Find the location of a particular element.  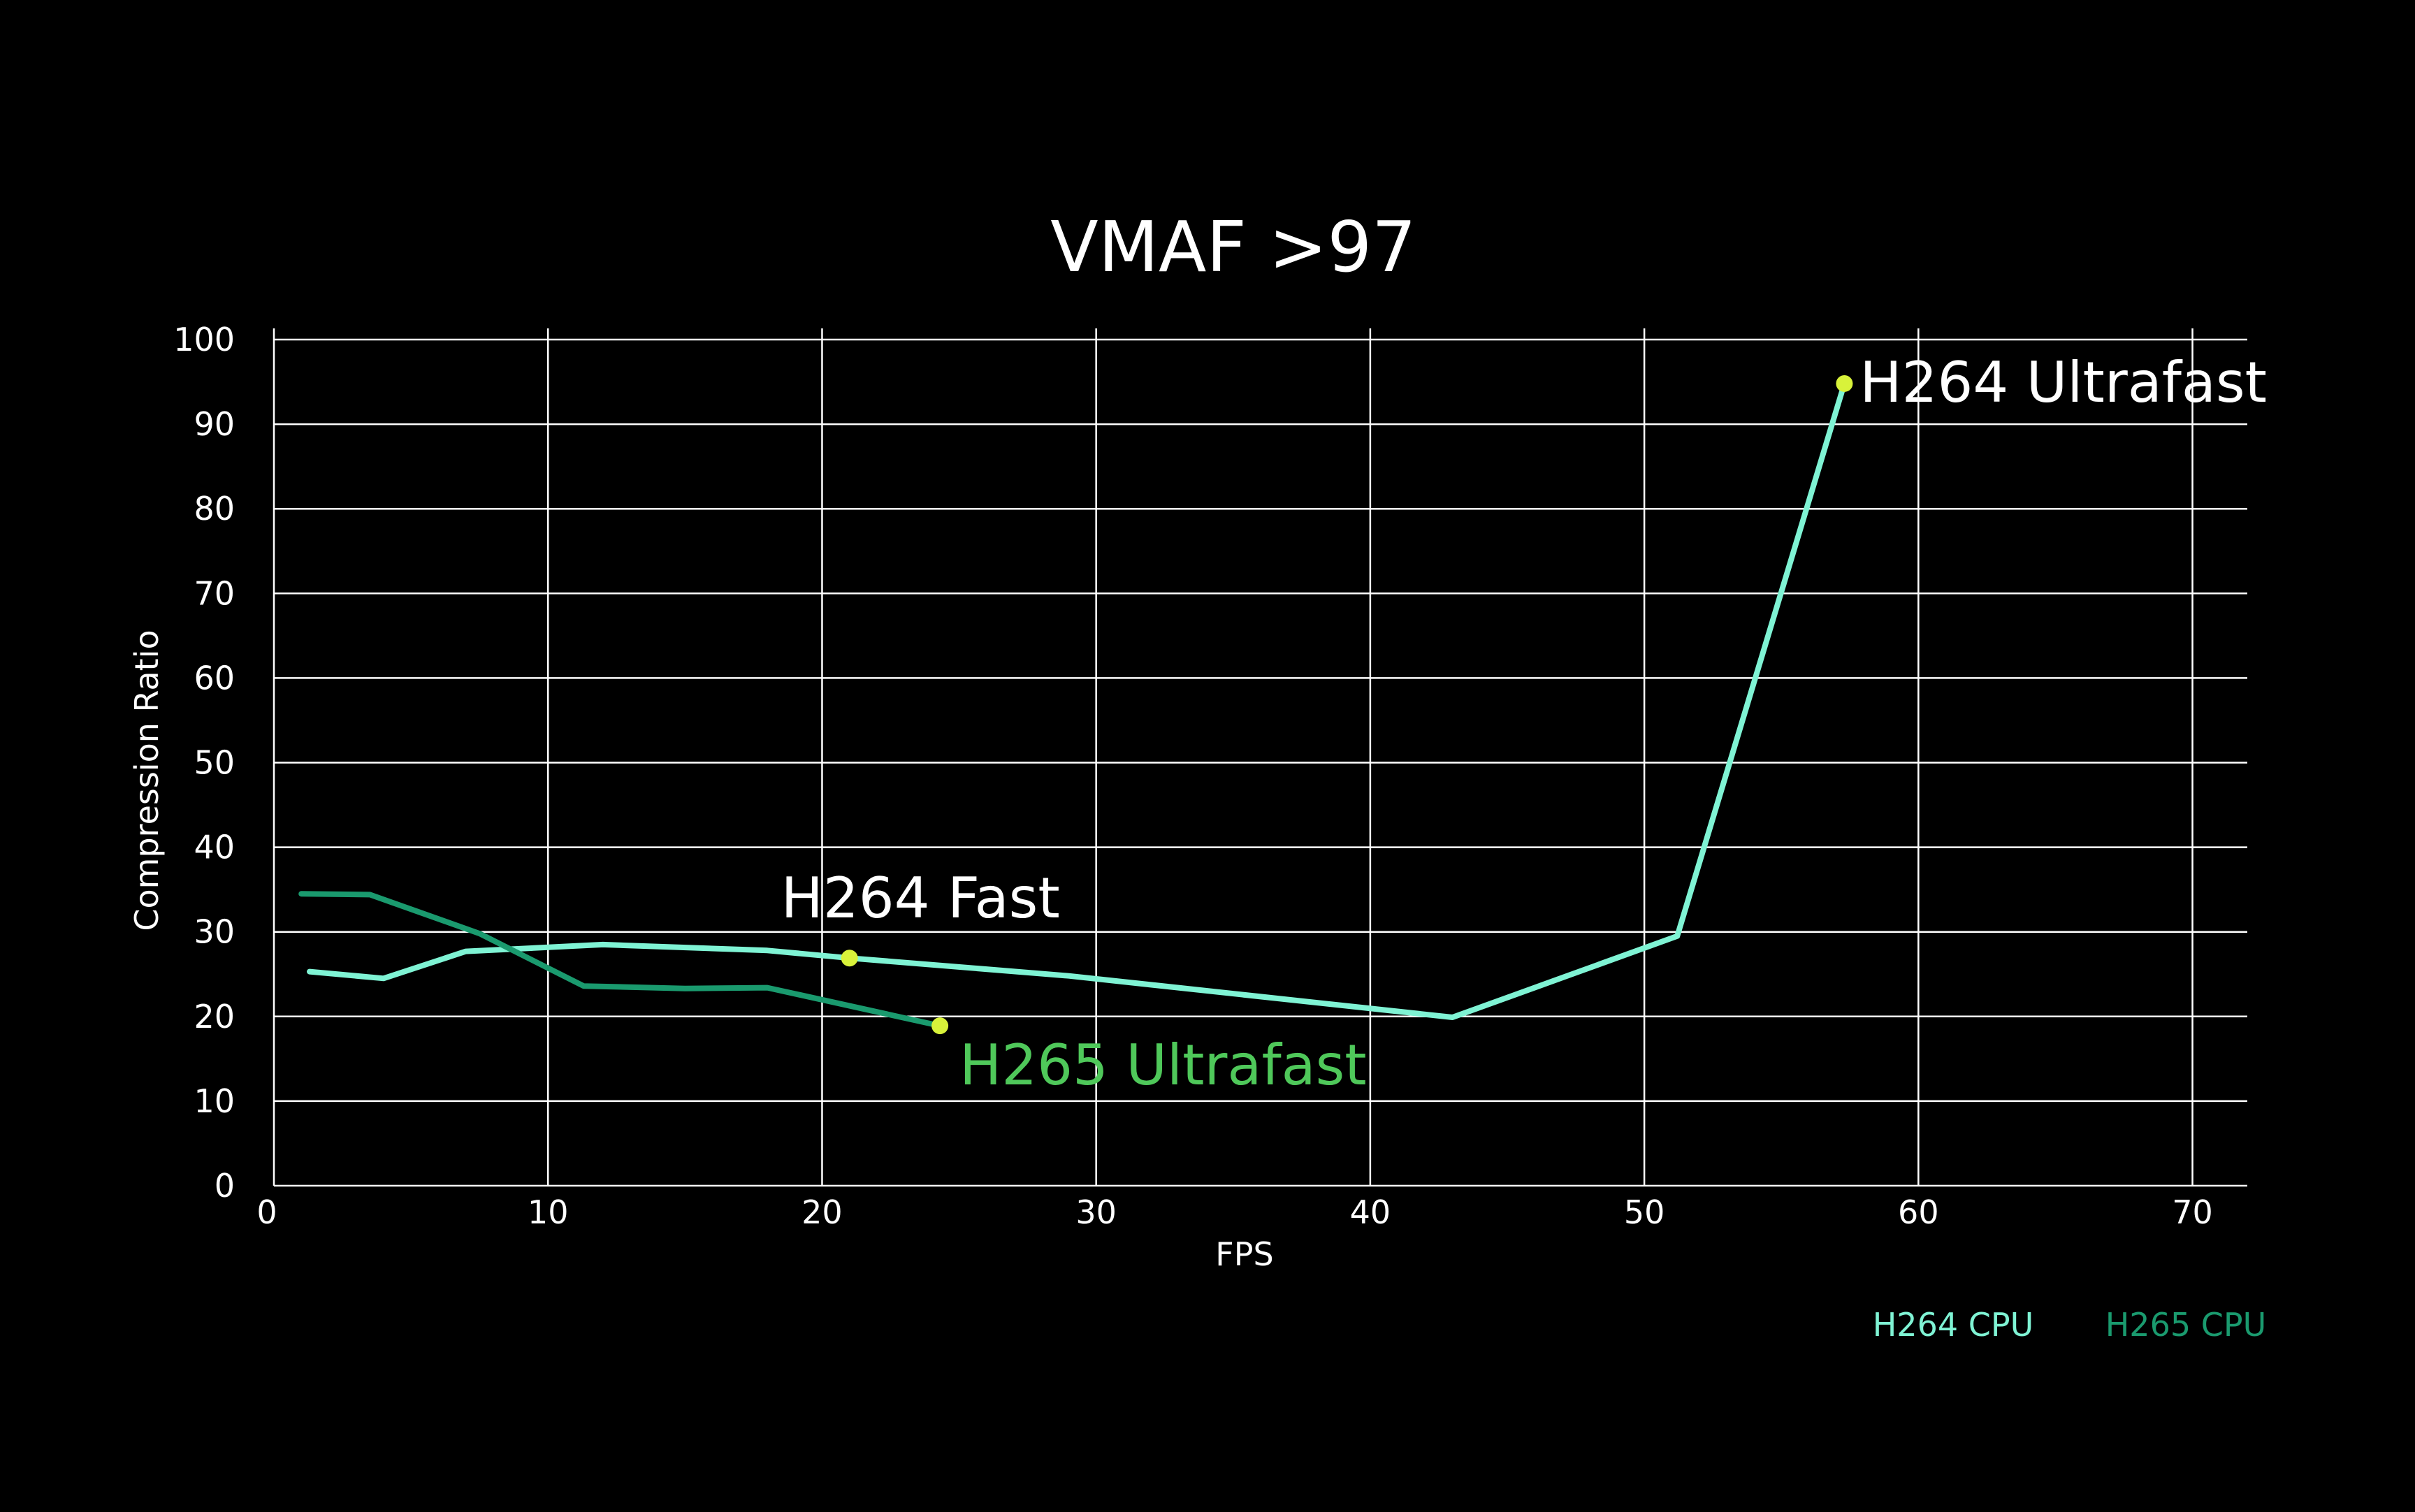

annotation-label: H264 Fast is located at coordinates (921, 898).